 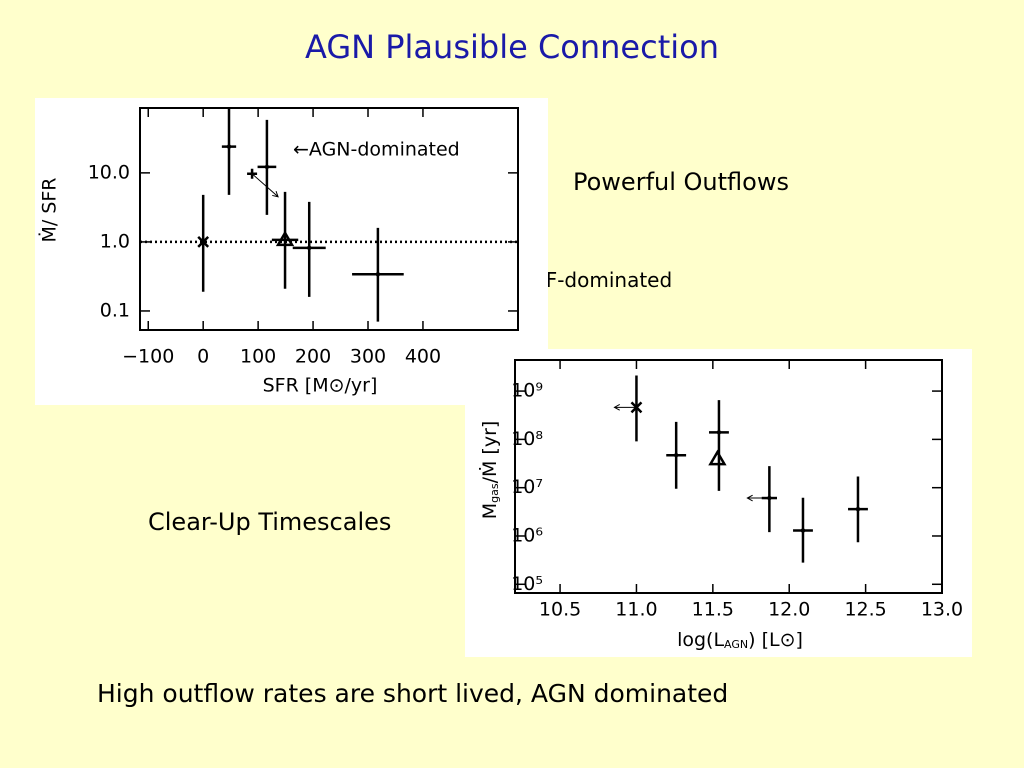 I want to click on annotation: Clear-Up Timescales, so click(x=269, y=522).